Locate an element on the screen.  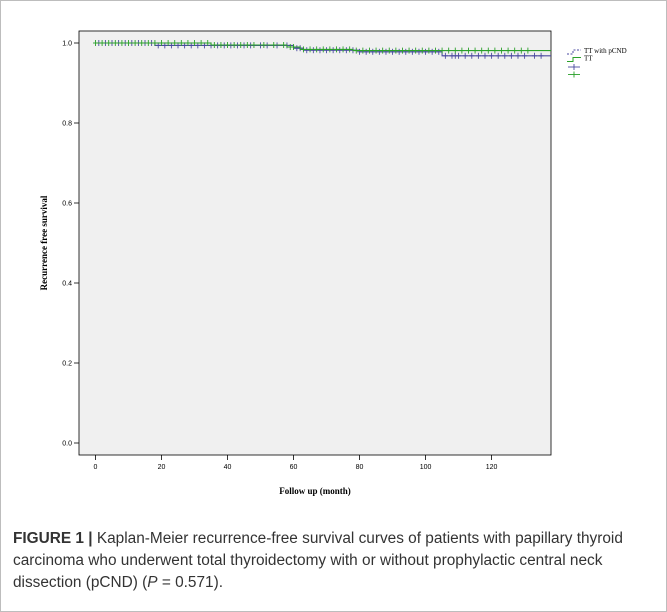
x-axis: 0 20 40 60 80 100 120 is located at coordinates (296, 463).